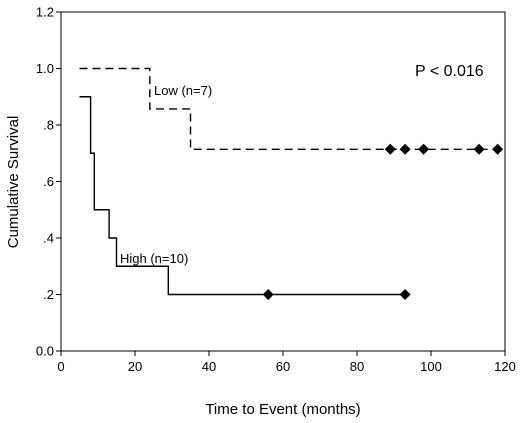  I want to click on y-tick-label: 1.0, so click(45, 68).